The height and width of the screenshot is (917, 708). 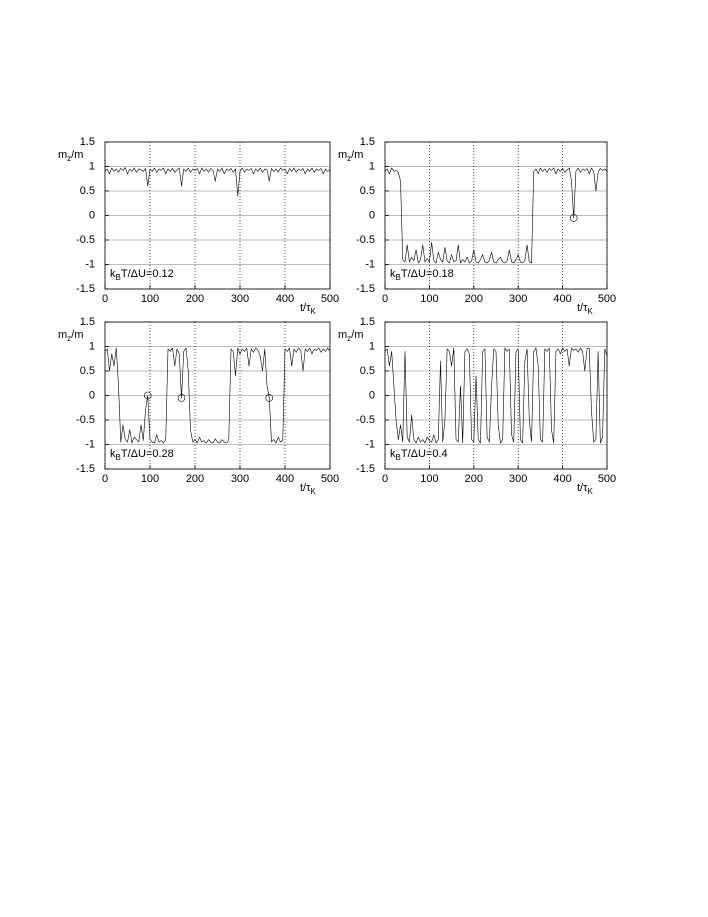 I want to click on annotation-part: T/ΔU=0.28, so click(x=147, y=454).